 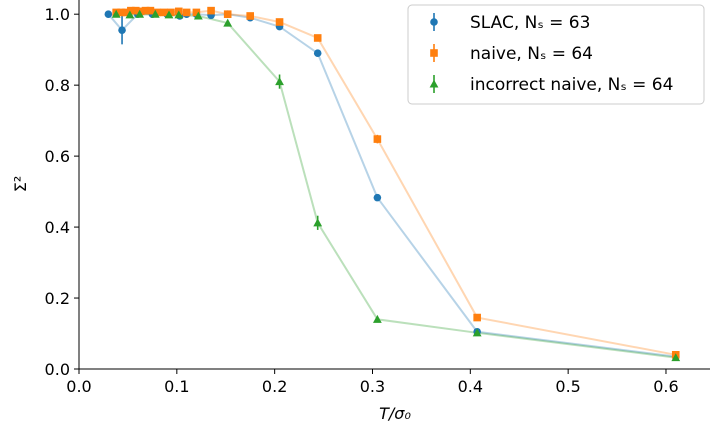 I want to click on x-tick-label: 0.2, so click(x=274, y=386).